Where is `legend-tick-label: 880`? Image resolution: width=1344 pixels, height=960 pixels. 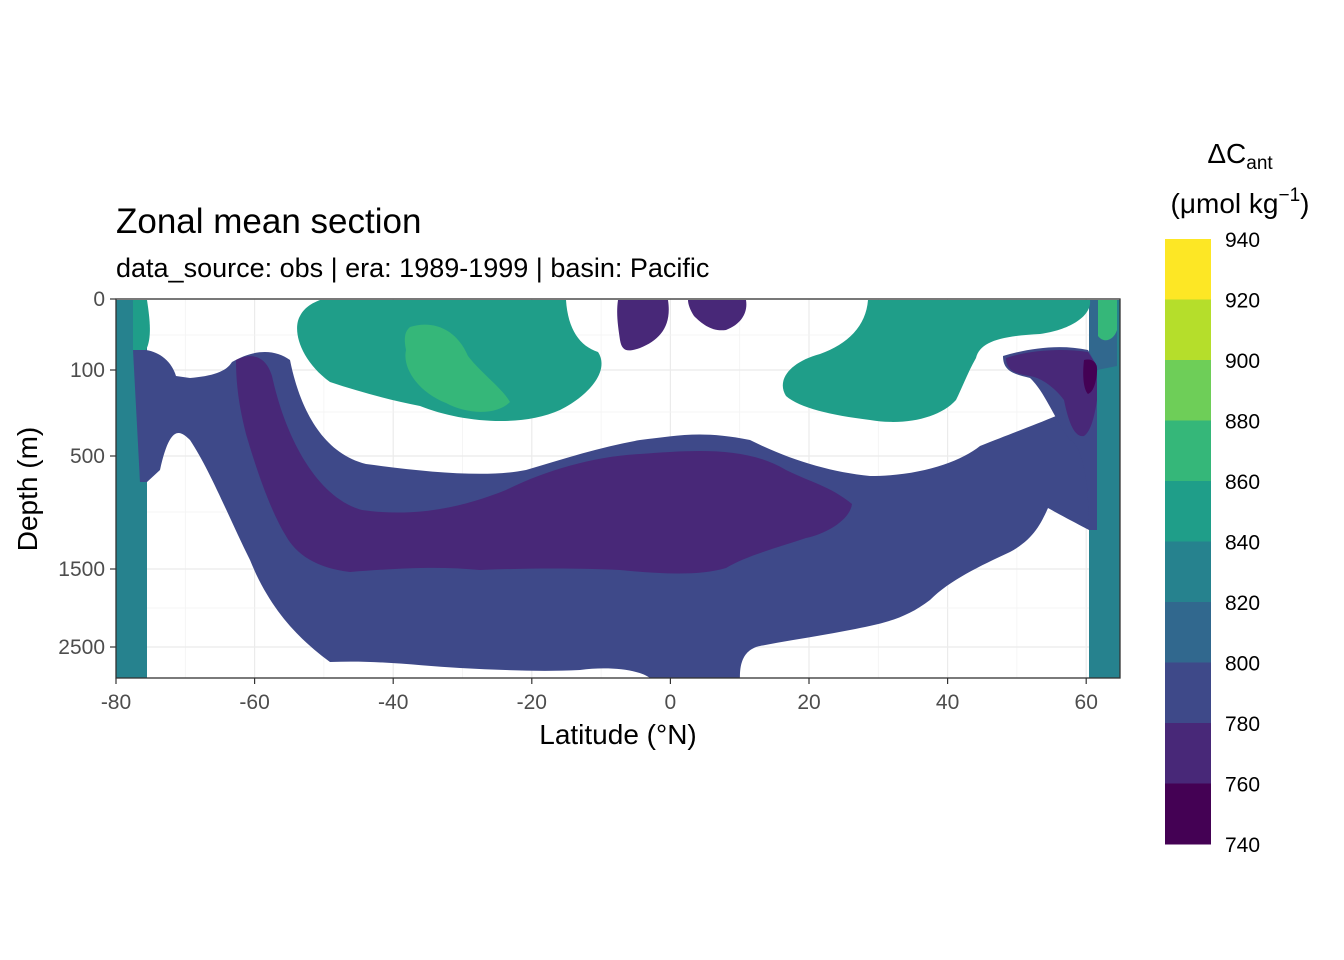
legend-tick-label: 880 is located at coordinates (1242, 422).